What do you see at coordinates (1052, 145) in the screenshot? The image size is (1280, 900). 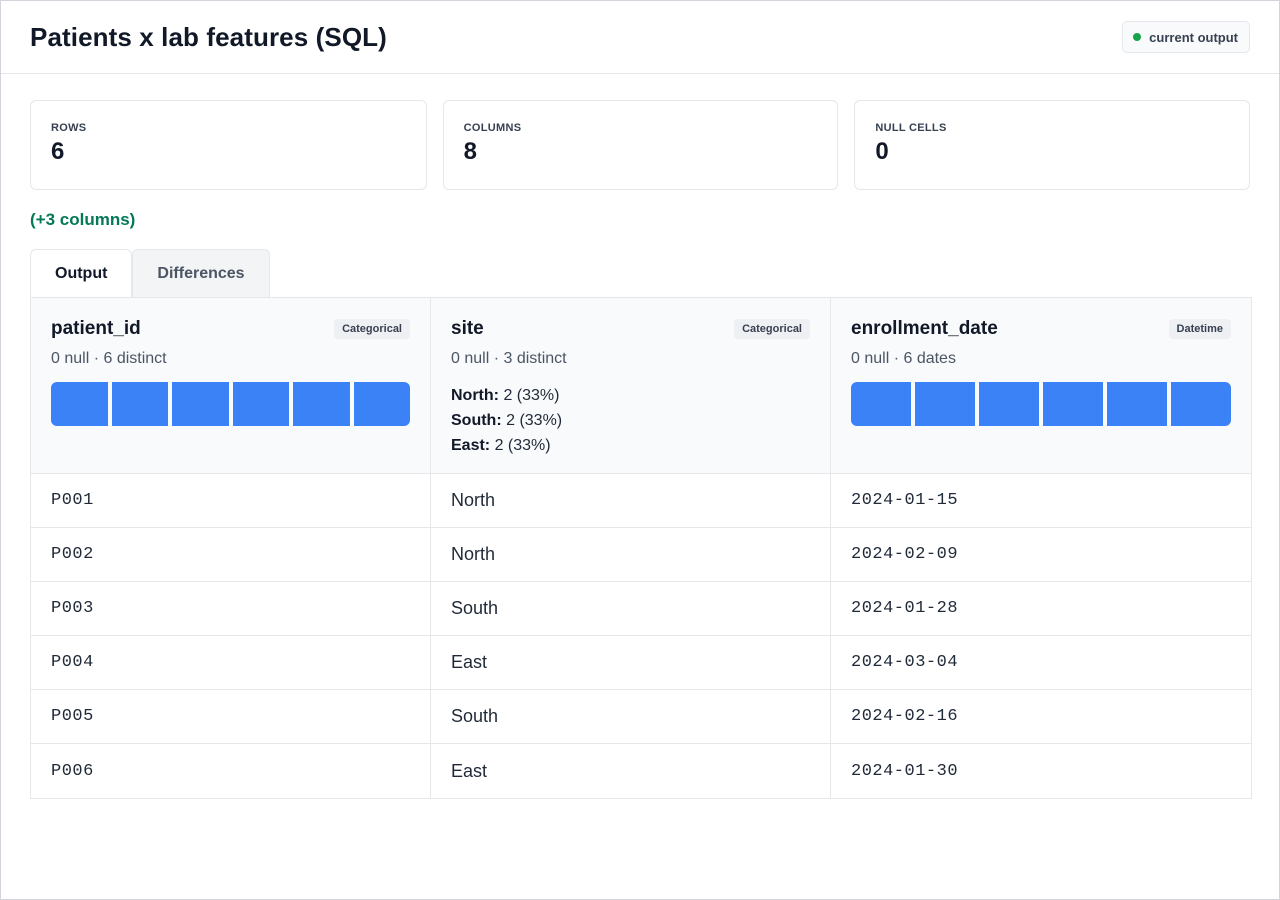 I see `stat-card-null-cells: NULL CELLS 0` at bounding box center [1052, 145].